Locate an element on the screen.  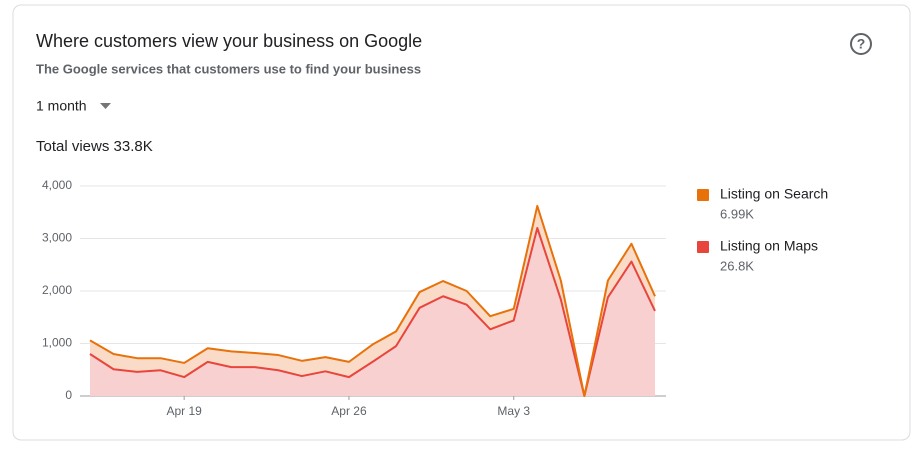
period-dropdown: 1 month is located at coordinates (73, 106).